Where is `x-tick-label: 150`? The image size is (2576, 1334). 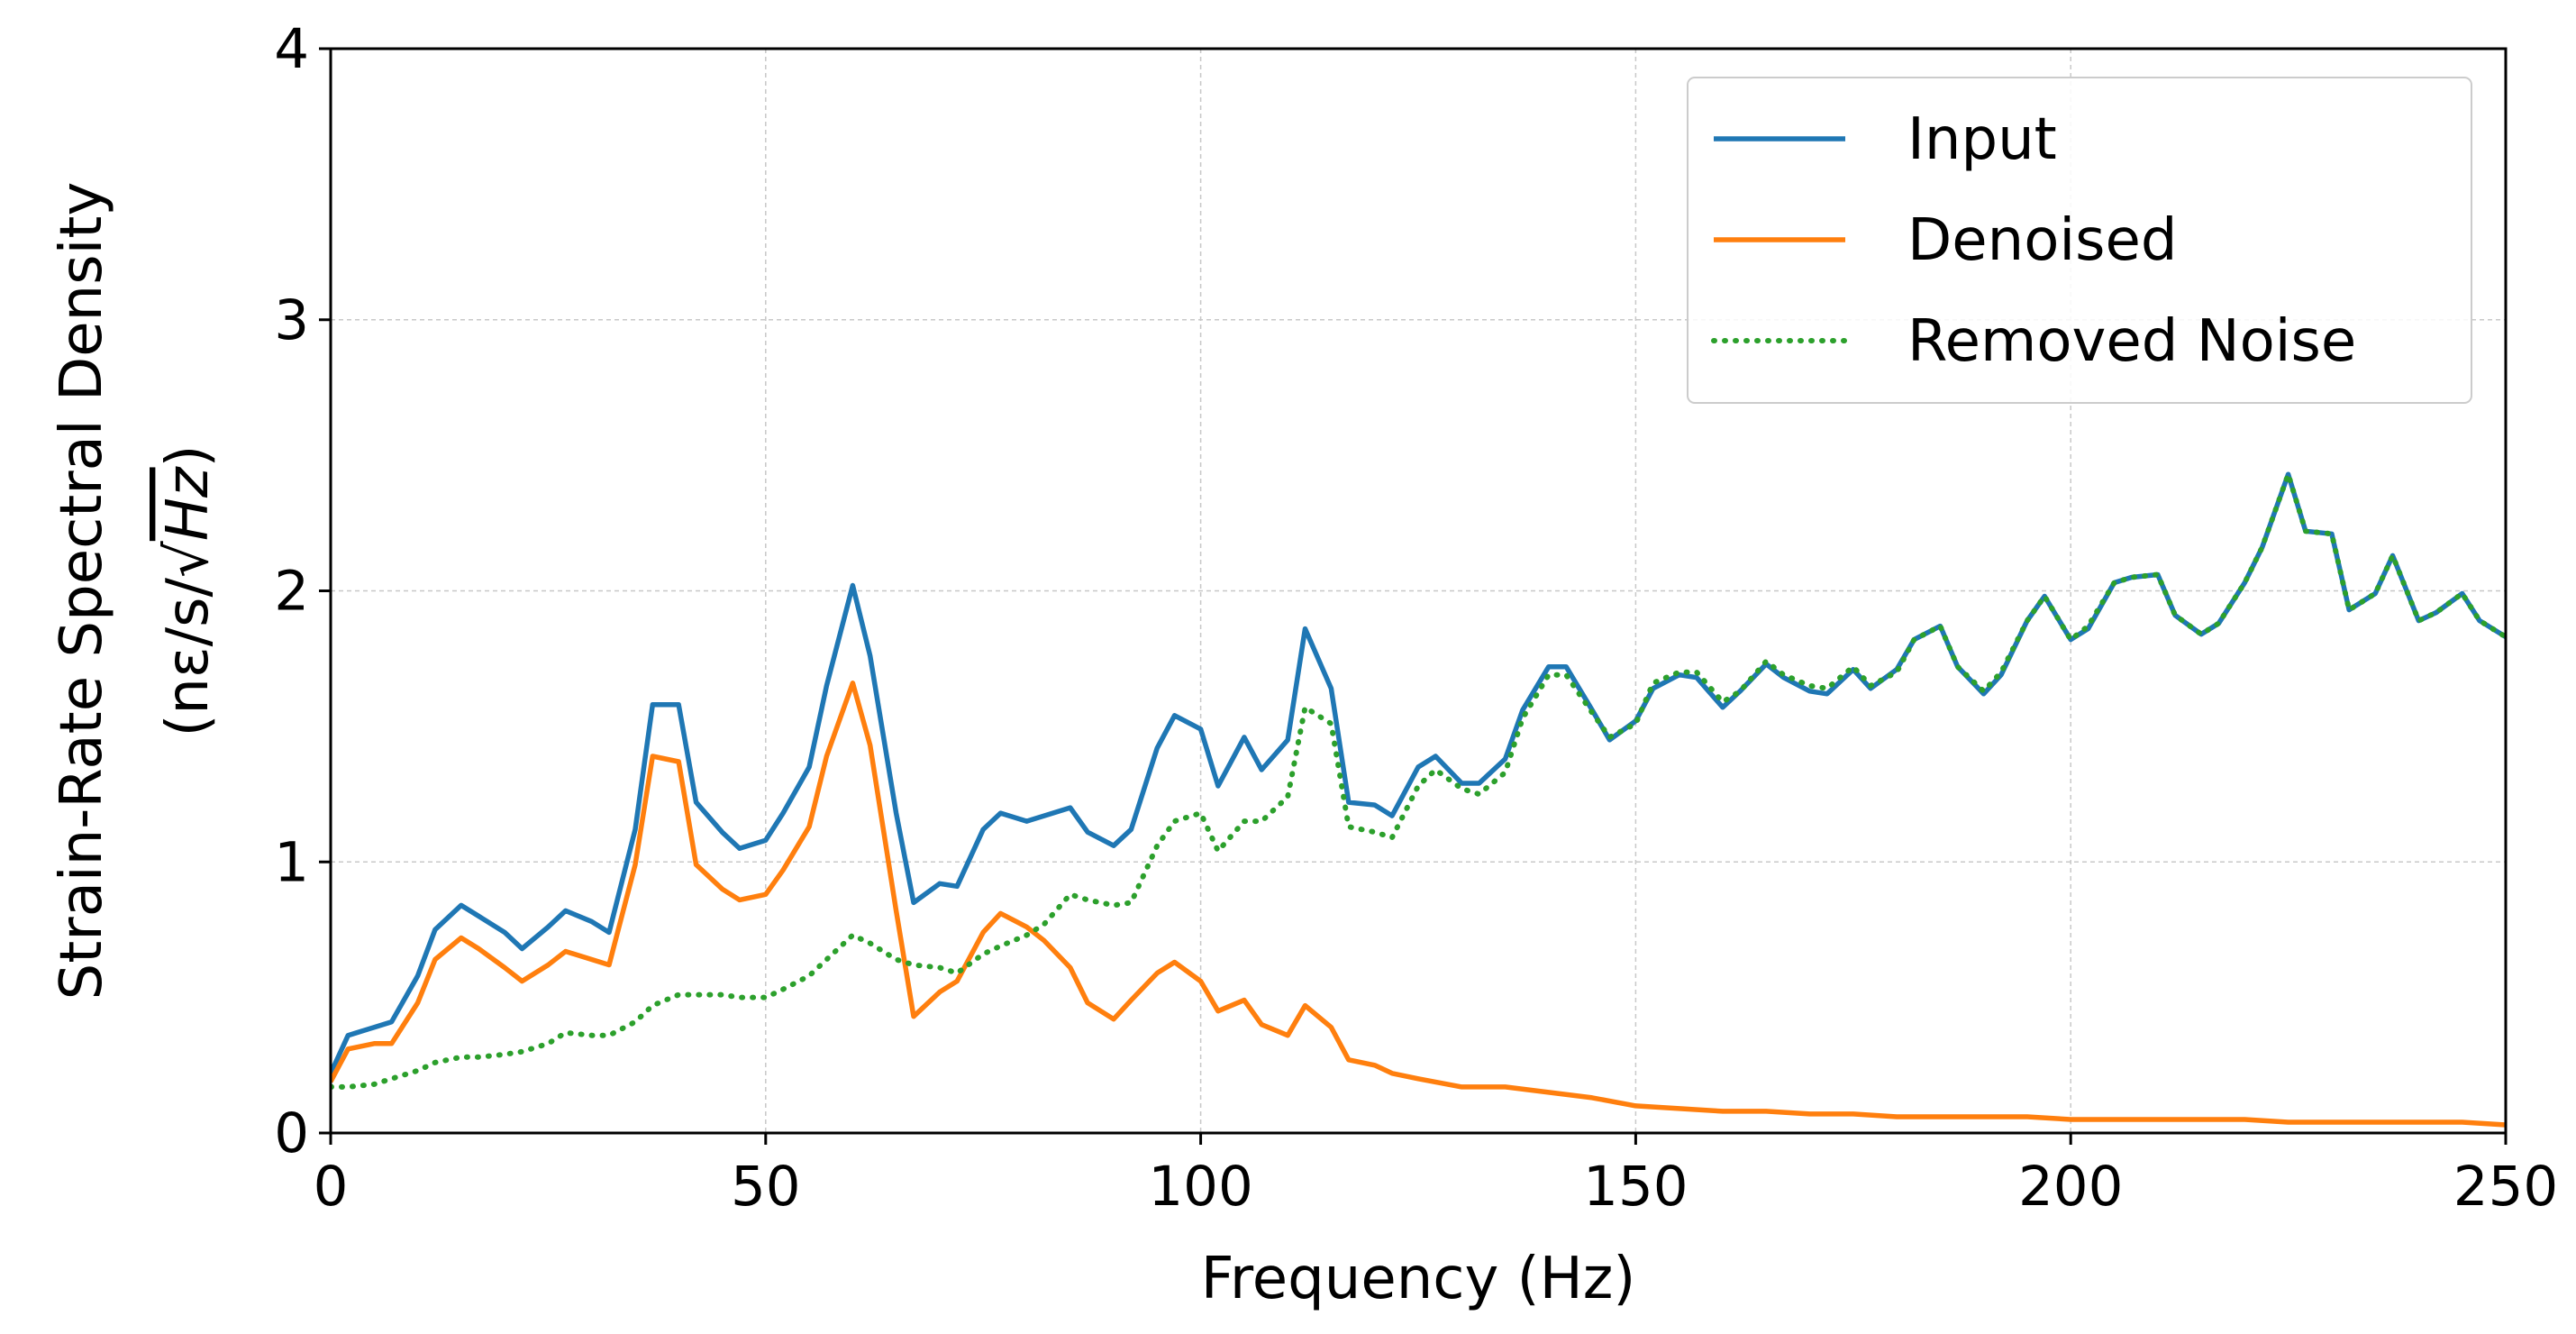
x-tick-label: 150 is located at coordinates (1635, 1187).